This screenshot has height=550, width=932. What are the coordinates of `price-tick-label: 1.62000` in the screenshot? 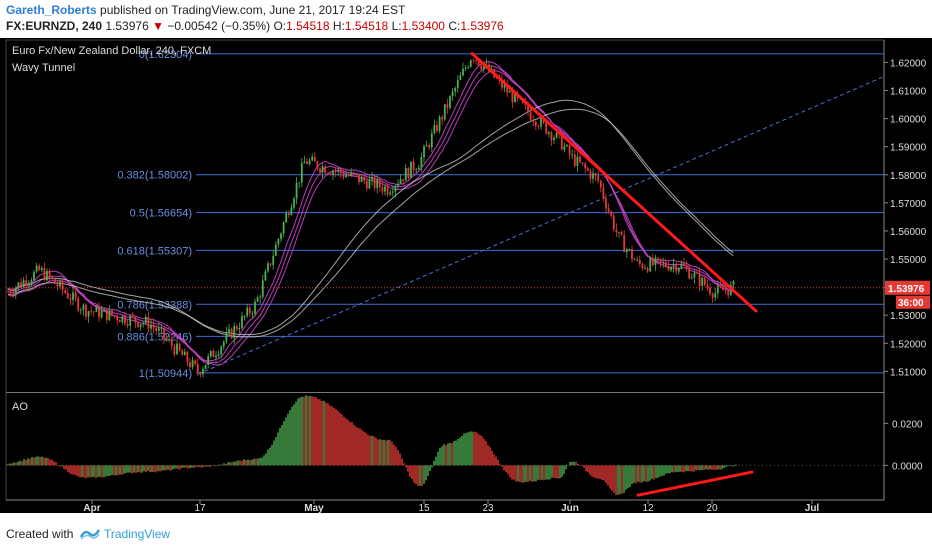 It's located at (908, 63).